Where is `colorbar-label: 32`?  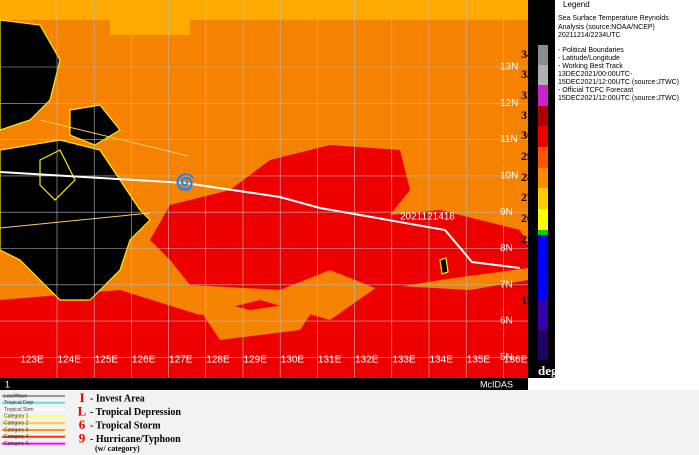
colorbar-label: 32 is located at coordinates (527, 95).